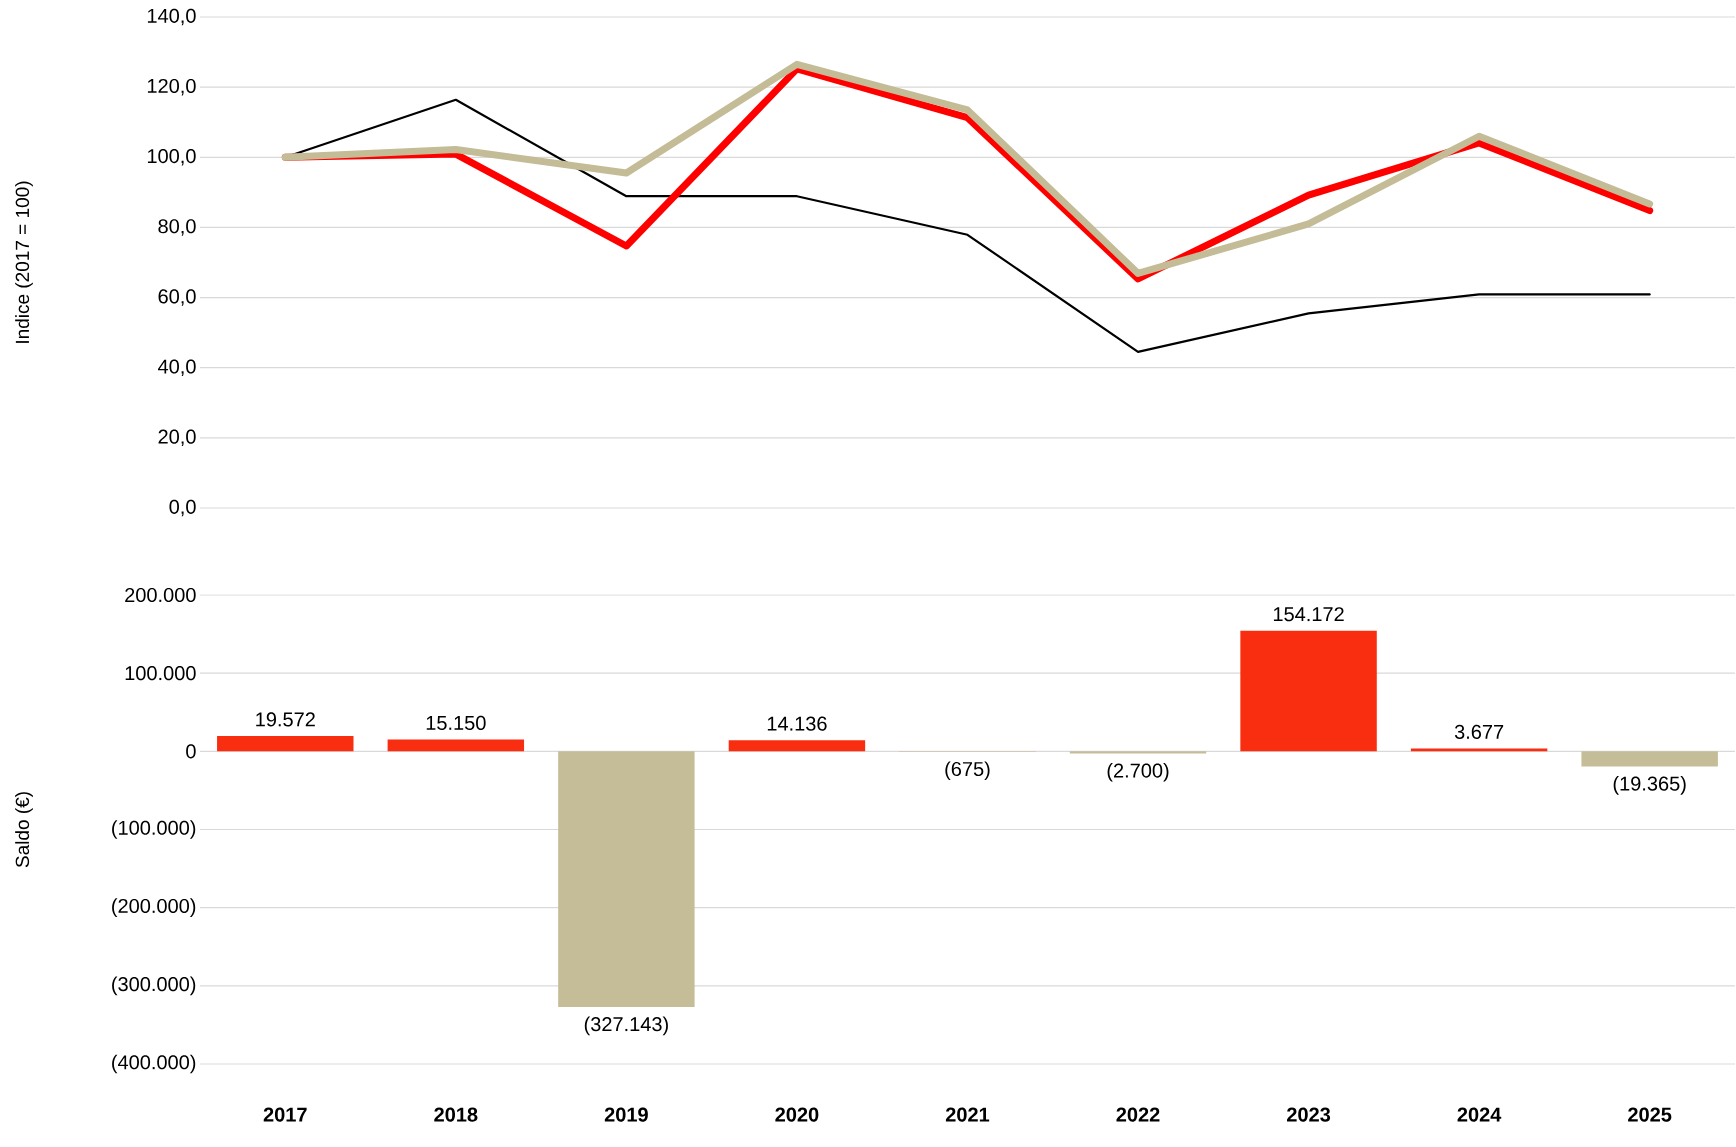  Describe the element at coordinates (1309, 1114) in the screenshot. I see `x-tick-label: 2023` at that location.